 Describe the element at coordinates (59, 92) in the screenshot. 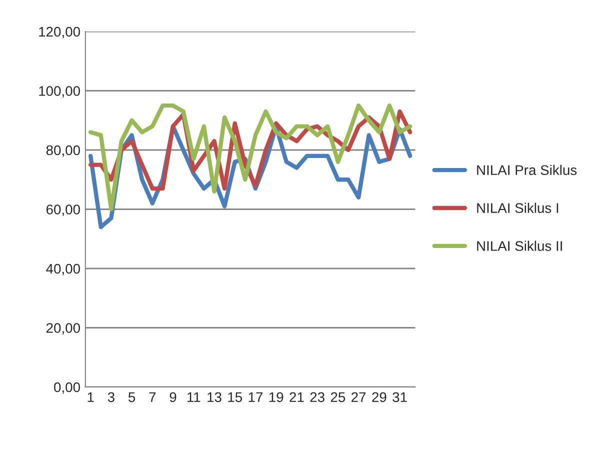

I see `y-tick-label: 100,00` at that location.